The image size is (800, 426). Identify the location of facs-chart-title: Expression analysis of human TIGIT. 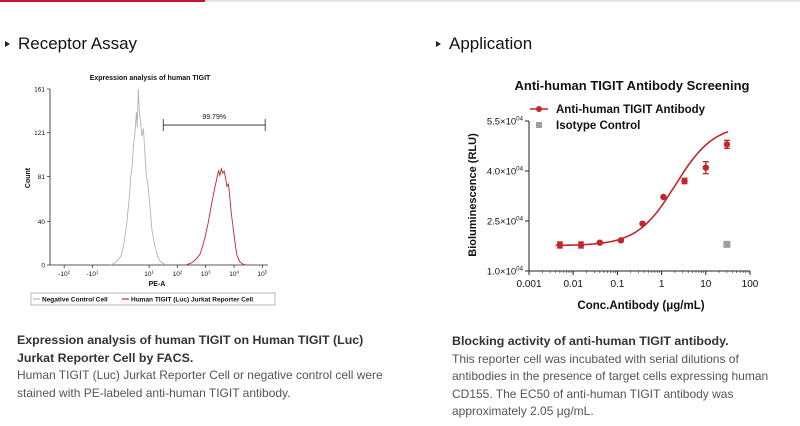
(150, 78).